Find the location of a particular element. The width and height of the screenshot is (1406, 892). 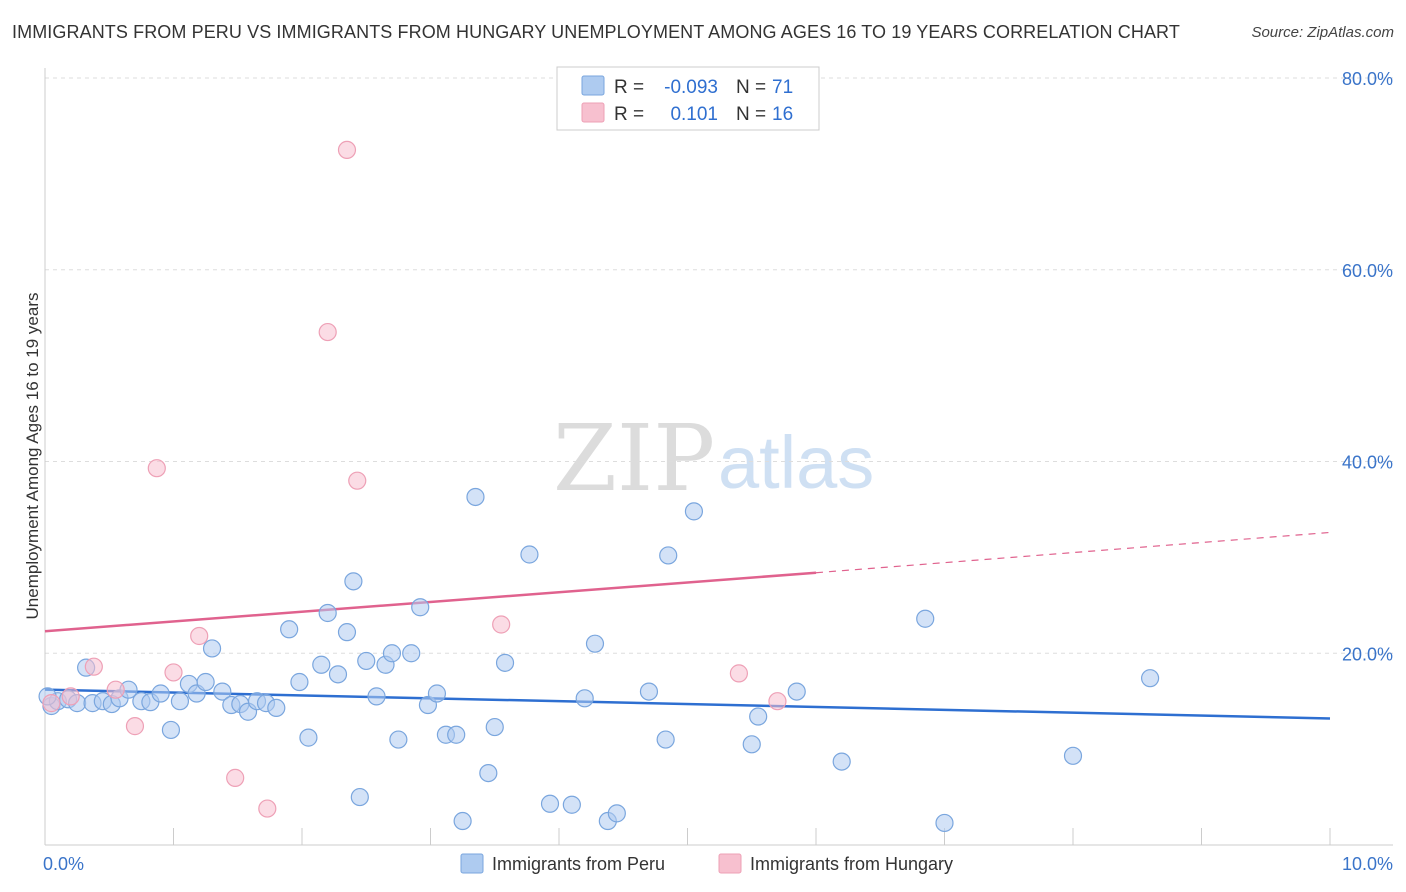

source-label: Source: ZipAtlas.com is located at coordinates (1322, 32).